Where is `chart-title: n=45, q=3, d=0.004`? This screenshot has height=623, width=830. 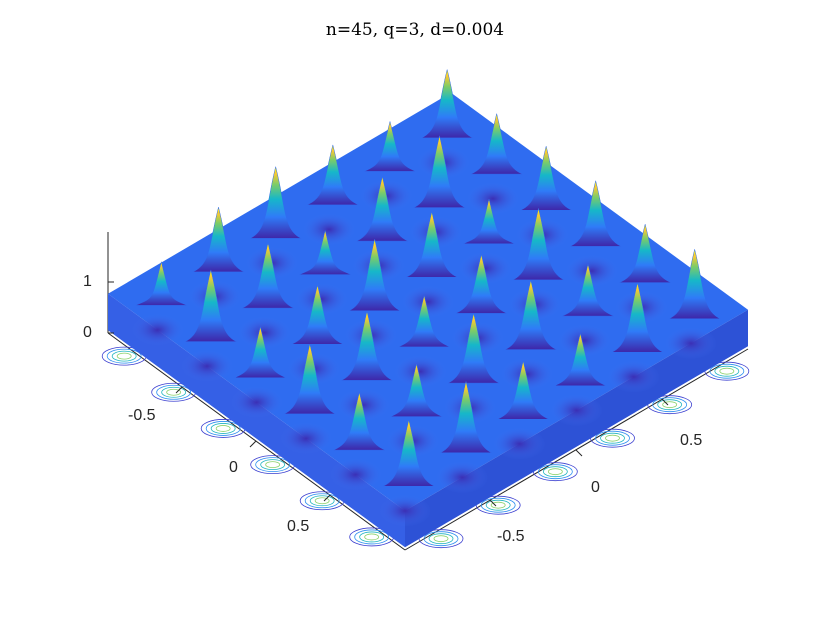 chart-title: n=45, q=3, d=0.004 is located at coordinates (415, 30).